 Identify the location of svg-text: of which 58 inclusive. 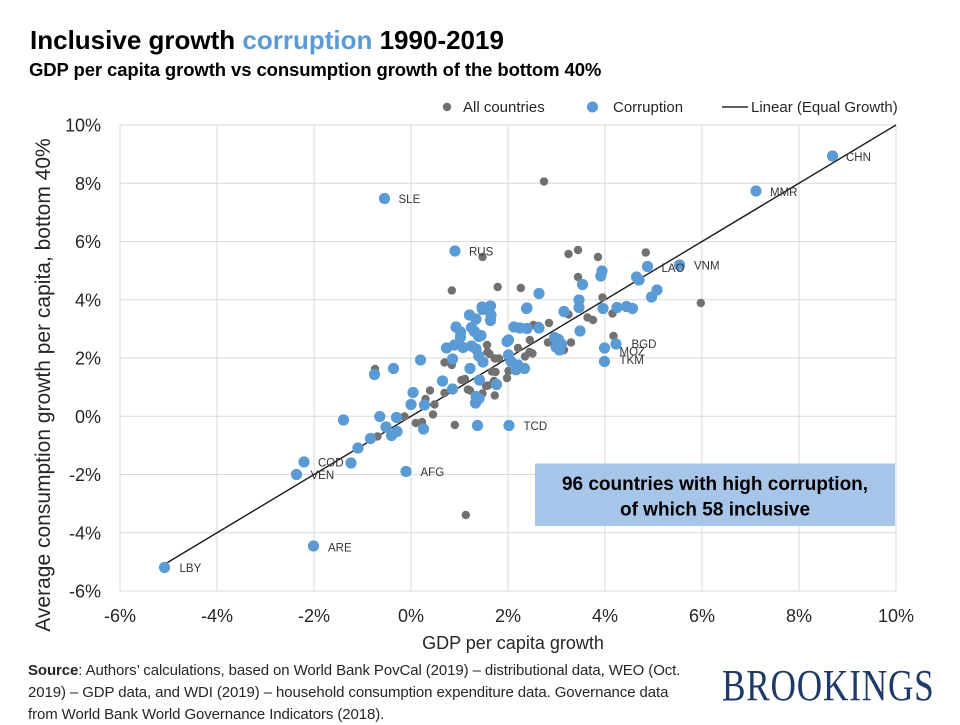
(715, 510).